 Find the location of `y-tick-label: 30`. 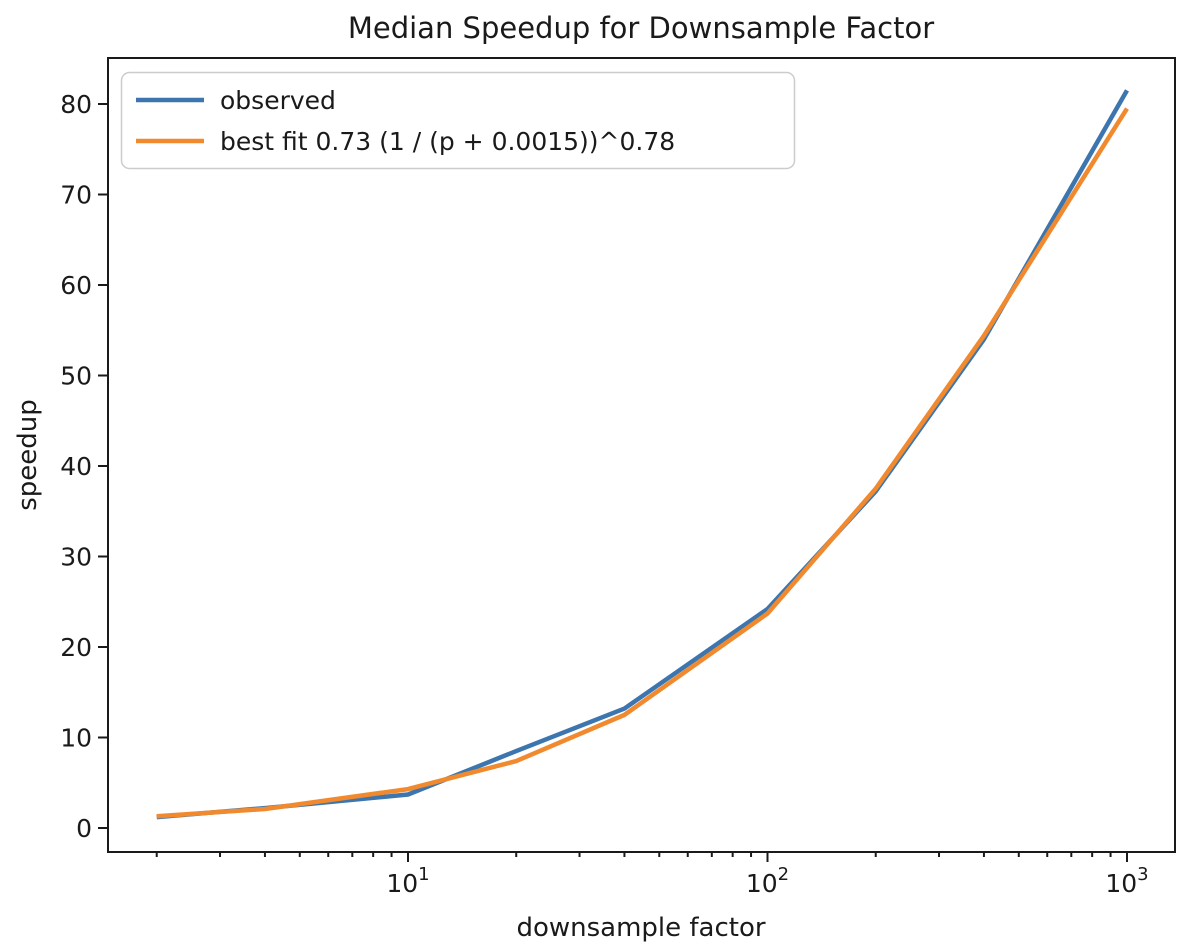

y-tick-label: 30 is located at coordinates (76, 557).